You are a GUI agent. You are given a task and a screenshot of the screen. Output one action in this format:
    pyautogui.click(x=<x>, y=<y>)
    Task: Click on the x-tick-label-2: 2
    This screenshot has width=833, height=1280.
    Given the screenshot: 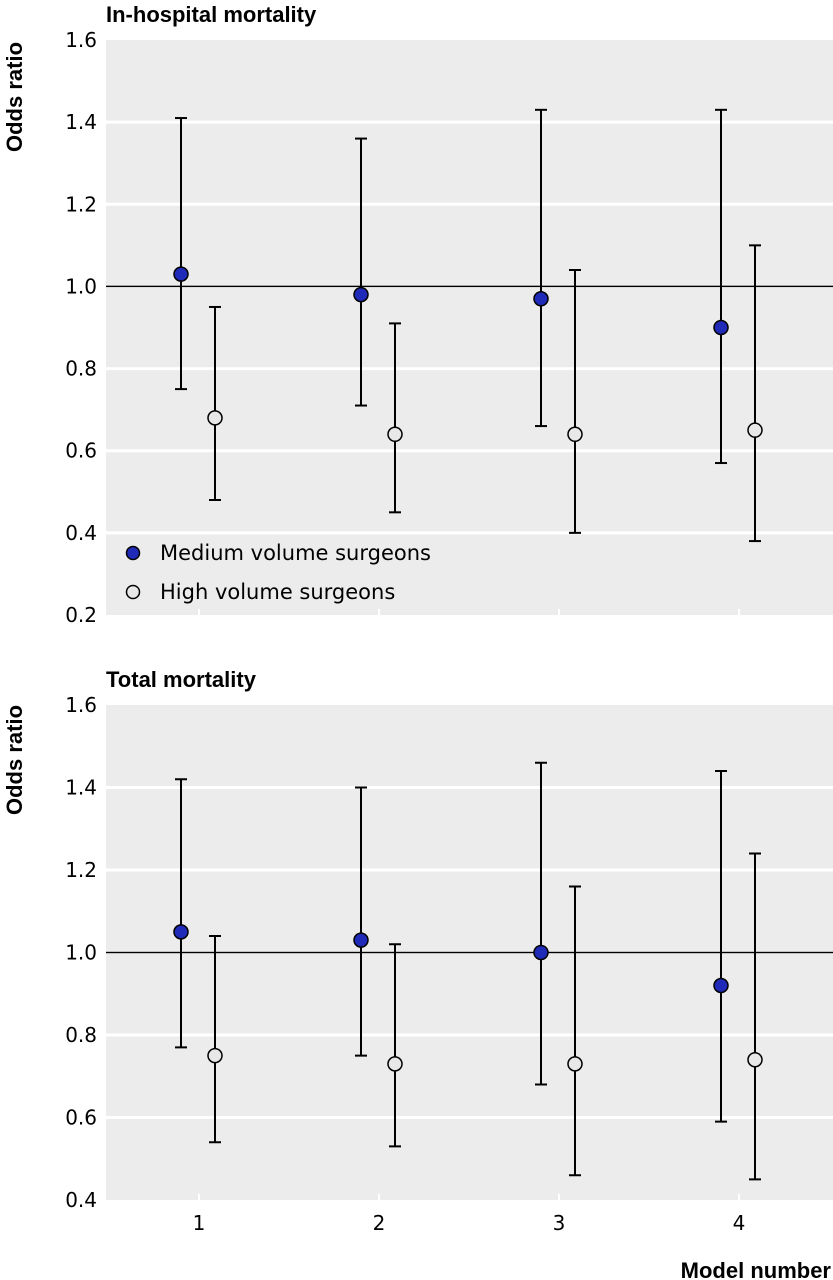 What is the action you would take?
    pyautogui.click(x=379, y=1223)
    